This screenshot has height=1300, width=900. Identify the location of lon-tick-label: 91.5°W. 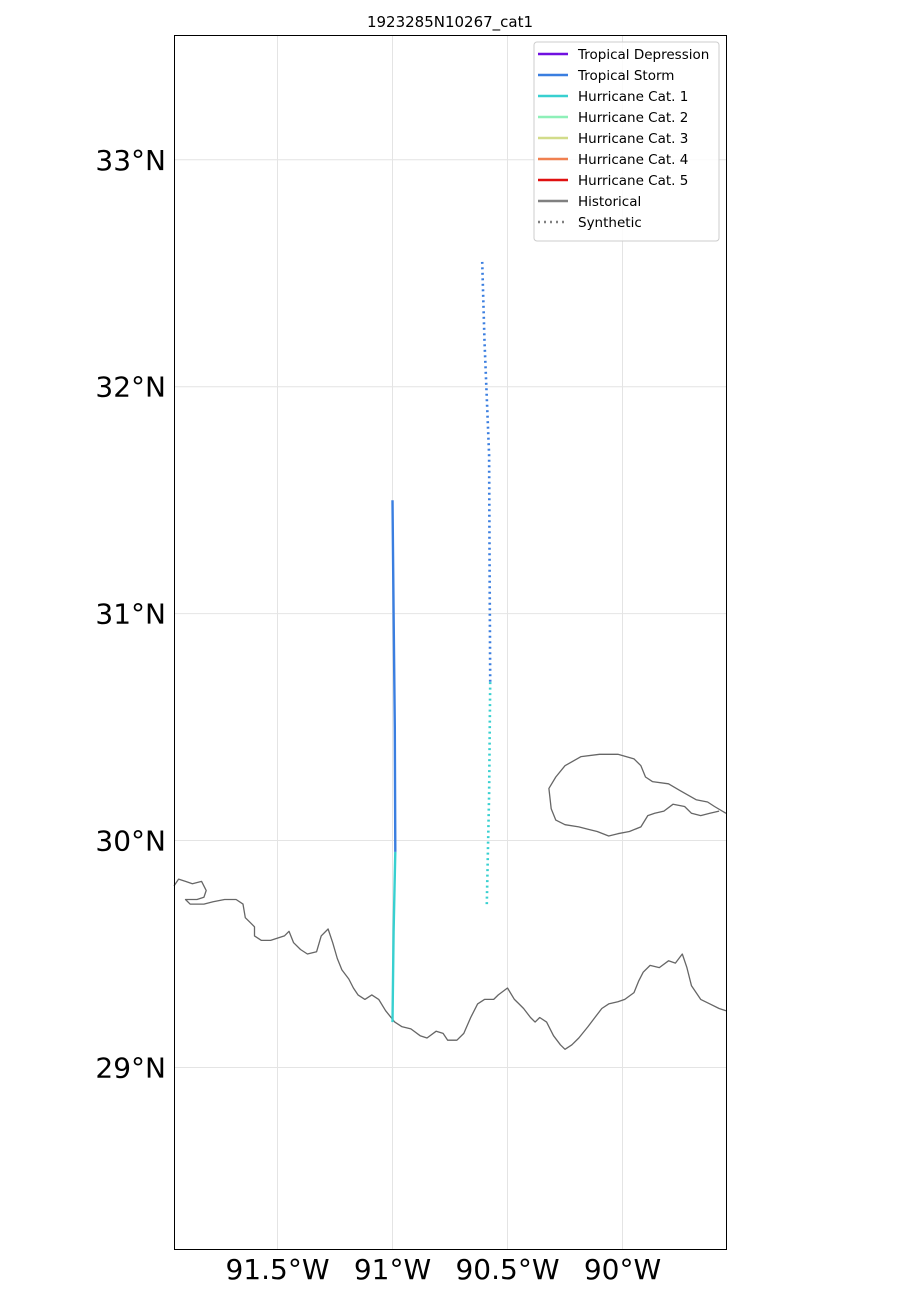
(277, 1269).